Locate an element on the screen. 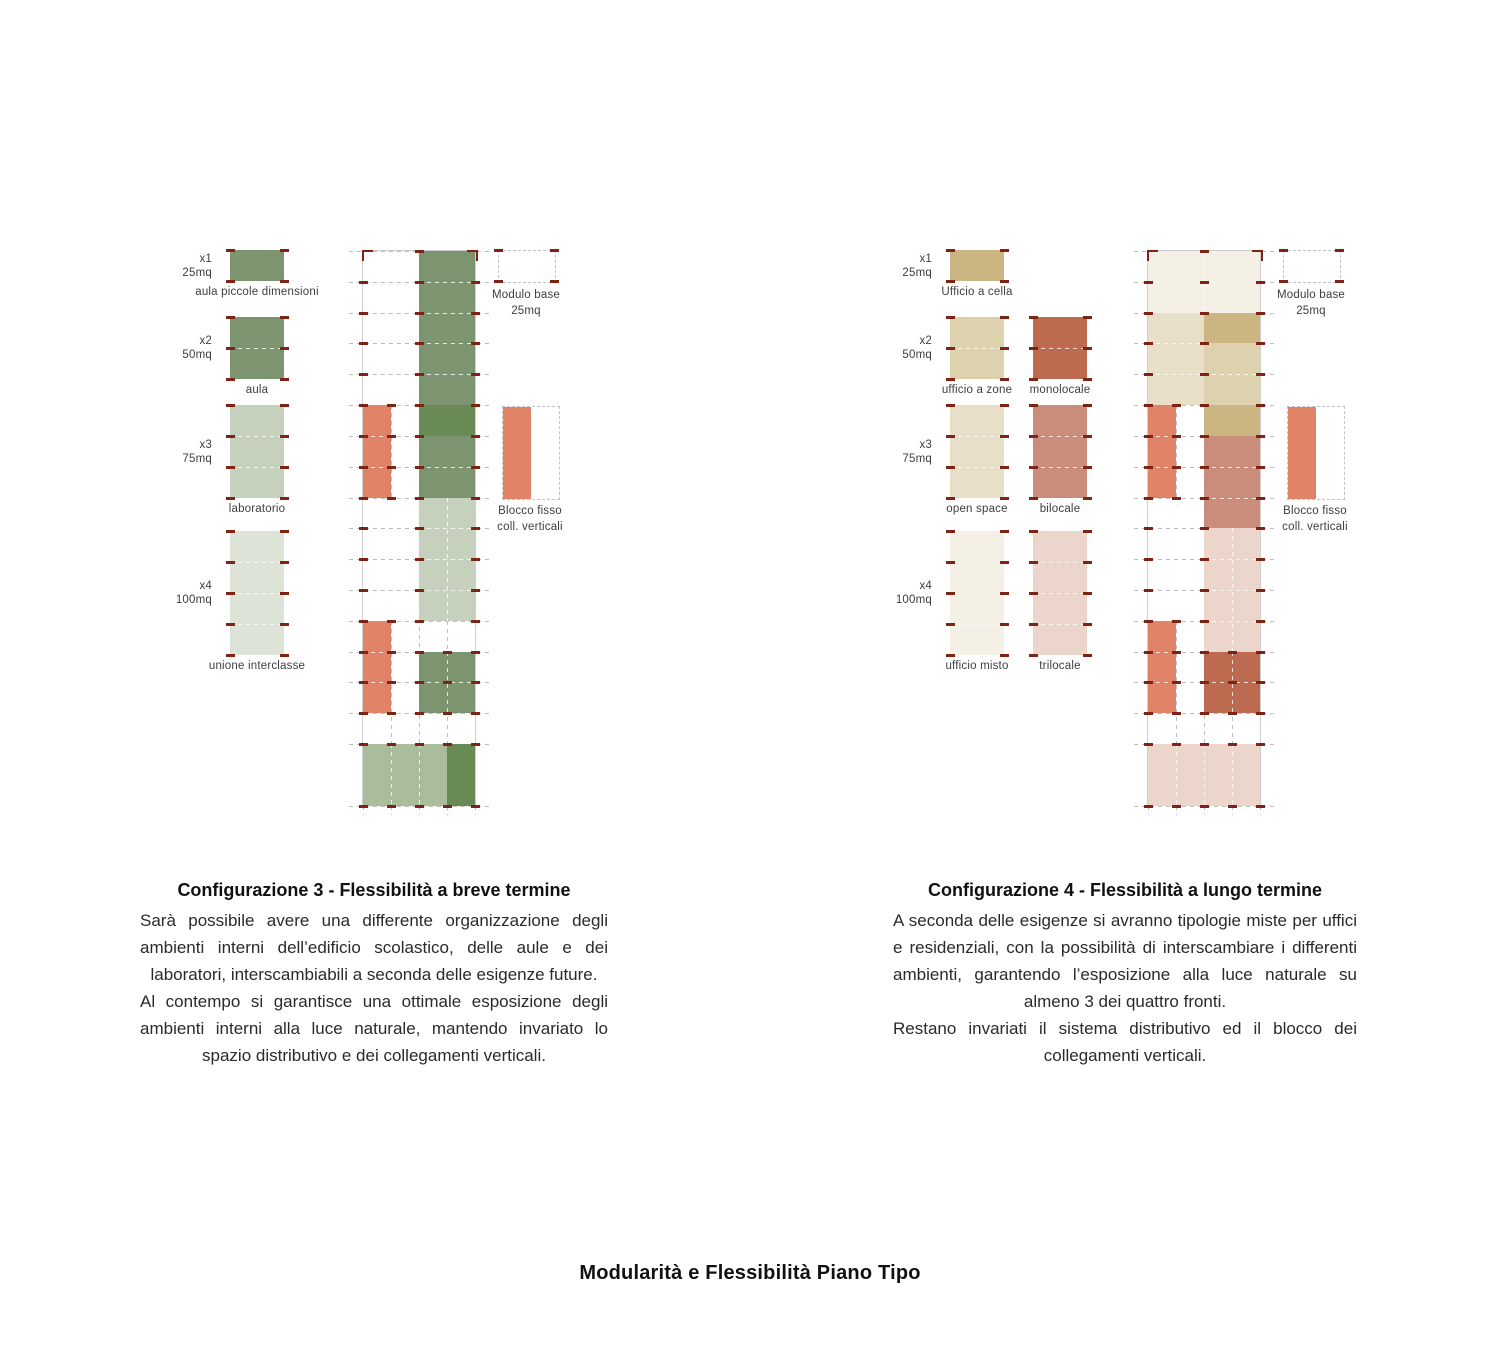 The height and width of the screenshot is (1350, 1500). legend-size-label: x1 25mq is located at coordinates (152, 266).